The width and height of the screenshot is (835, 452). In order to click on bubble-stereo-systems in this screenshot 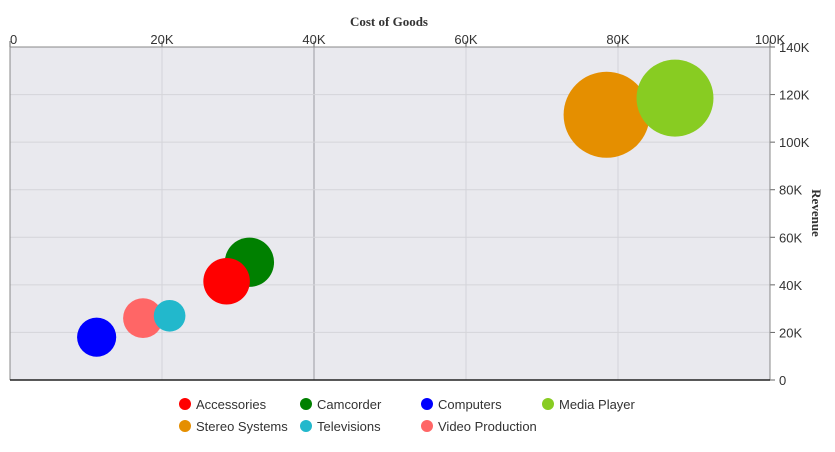, I will do `click(606, 114)`.